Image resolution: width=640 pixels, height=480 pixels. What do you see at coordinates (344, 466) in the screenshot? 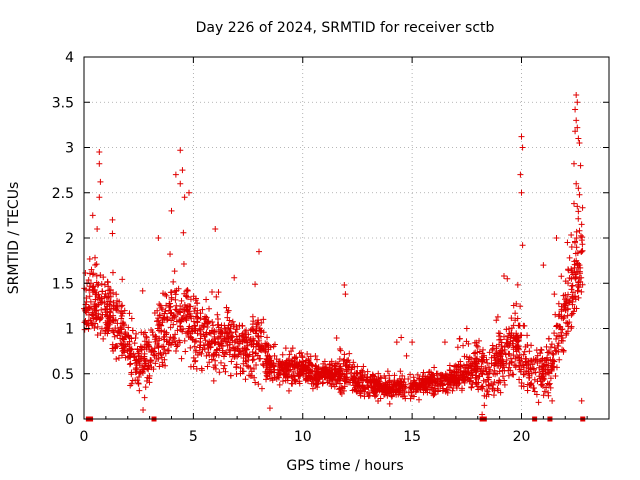
I see `x-axis-label: GPS time / hours` at bounding box center [344, 466].